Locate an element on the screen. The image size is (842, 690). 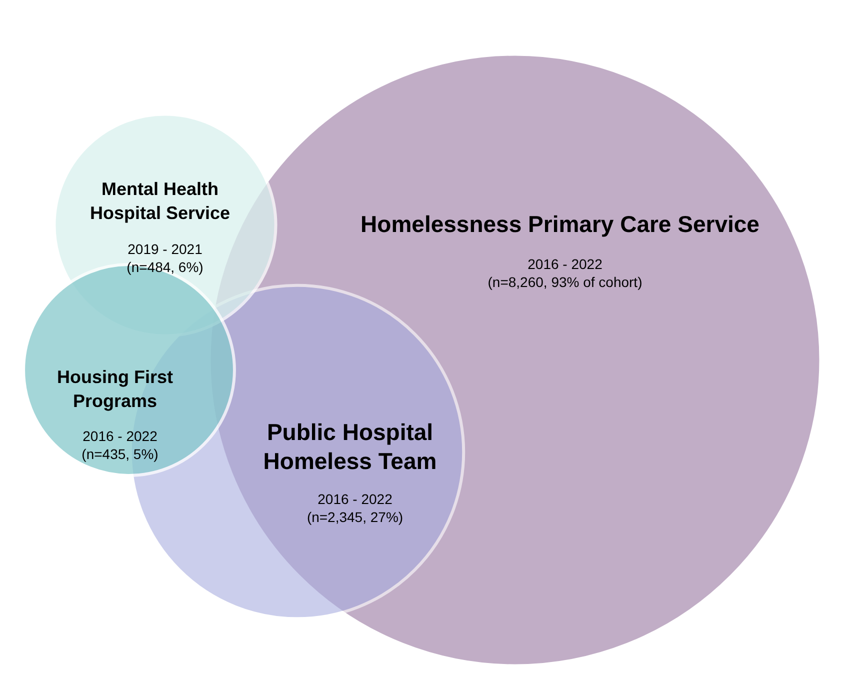
data-label: (n=435, 5%) is located at coordinates (120, 454).